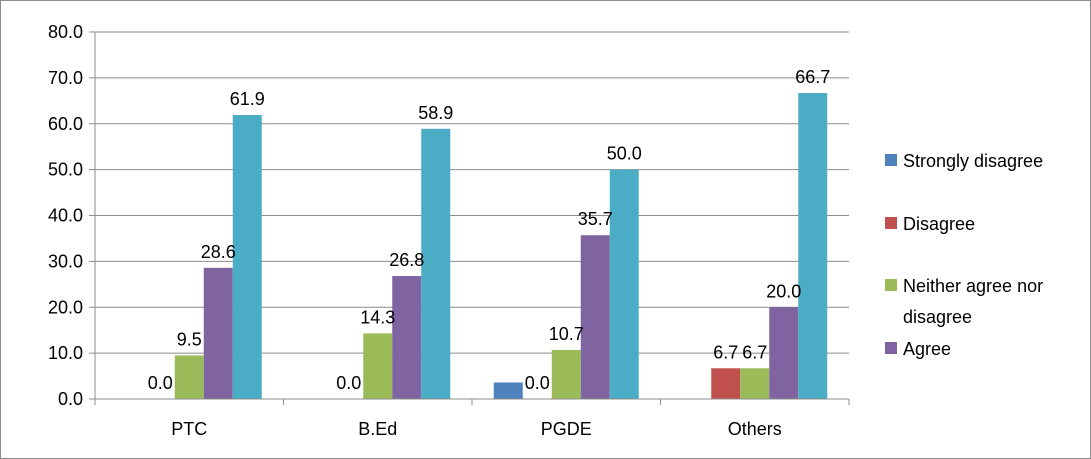 The width and height of the screenshot is (1091, 459). What do you see at coordinates (595, 219) in the screenshot?
I see `data-label: 35.7` at bounding box center [595, 219].